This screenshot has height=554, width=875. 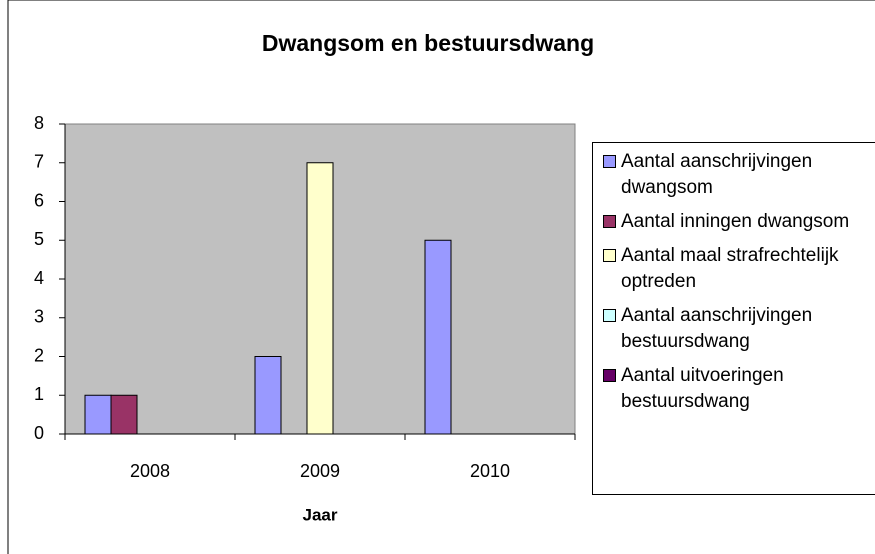 I want to click on legend-label: Aantal maal strafrechtelijk optreden, so click(x=730, y=268).